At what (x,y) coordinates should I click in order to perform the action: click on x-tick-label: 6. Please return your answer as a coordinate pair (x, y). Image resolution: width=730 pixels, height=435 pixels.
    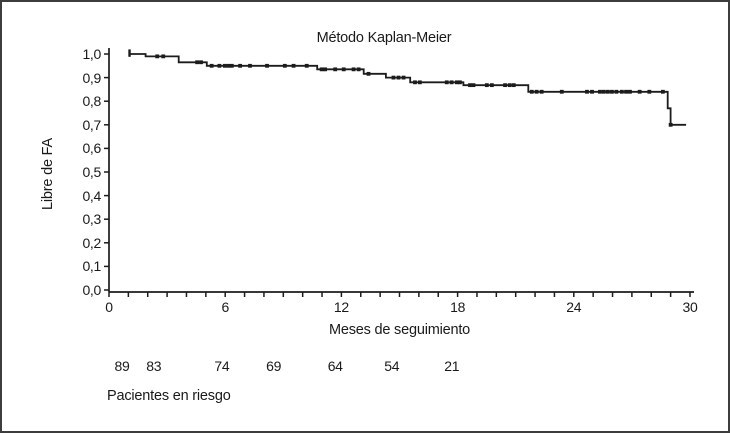
    Looking at the image, I should click on (225, 307).